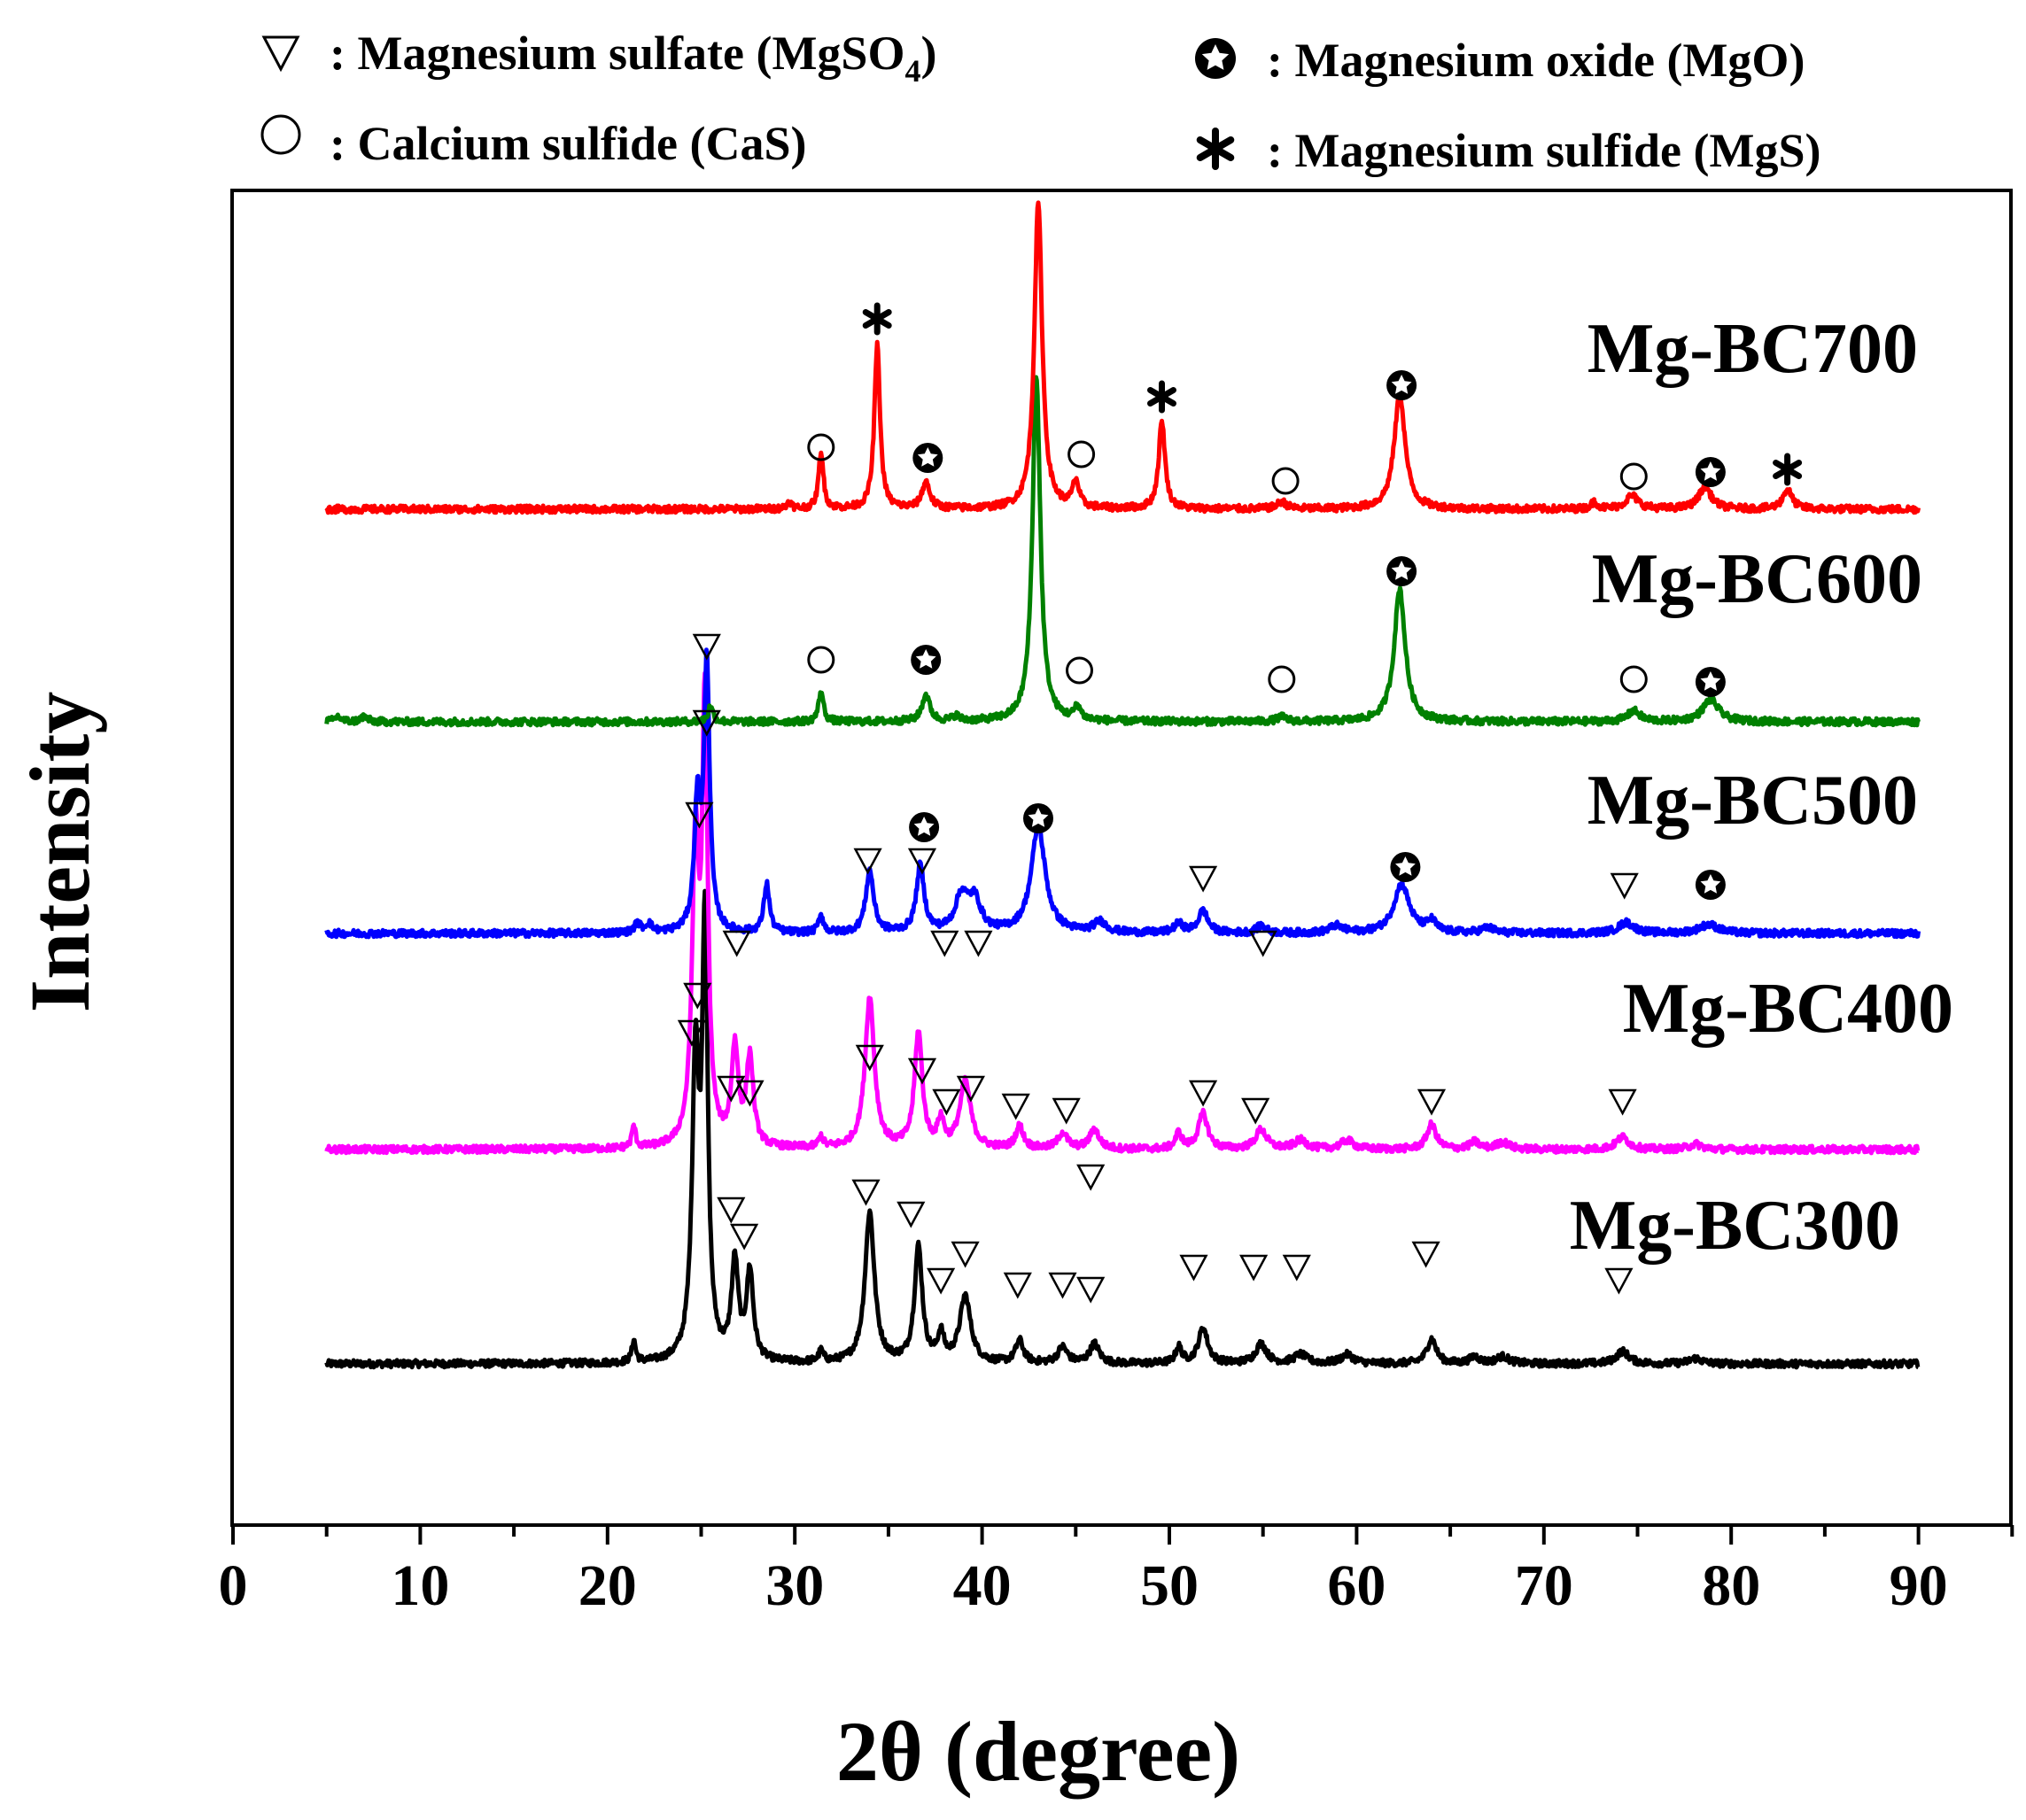 Image resolution: width=2026 pixels, height=1820 pixels. I want to click on legend-label-calcium-sulfide: : Calcium sulfide (CaS), so click(568, 143).